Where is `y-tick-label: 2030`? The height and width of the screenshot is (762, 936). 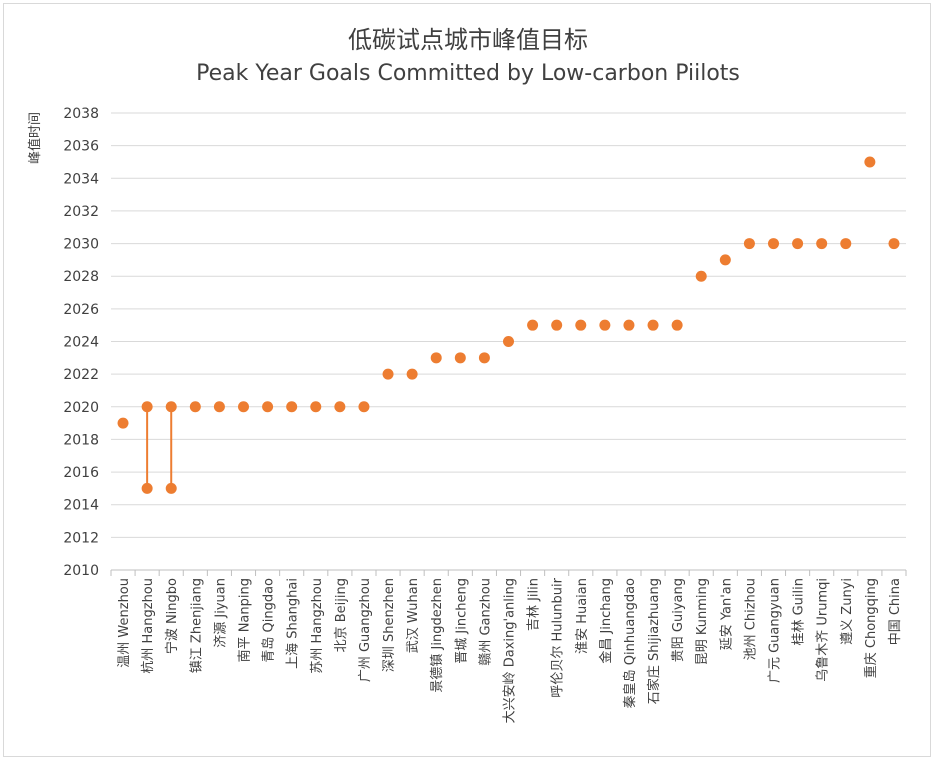
y-tick-label: 2030 is located at coordinates (81, 245).